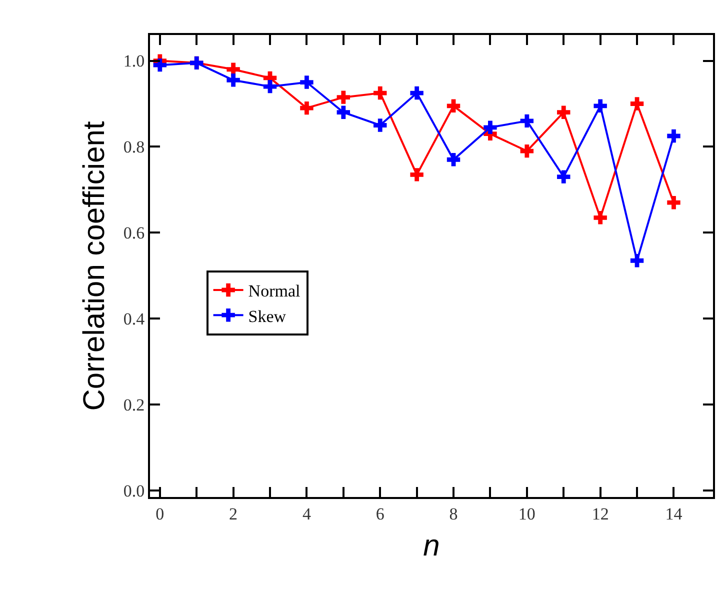 The height and width of the screenshot is (597, 720). What do you see at coordinates (527, 514) in the screenshot?
I see `x-tick-label: 10` at bounding box center [527, 514].